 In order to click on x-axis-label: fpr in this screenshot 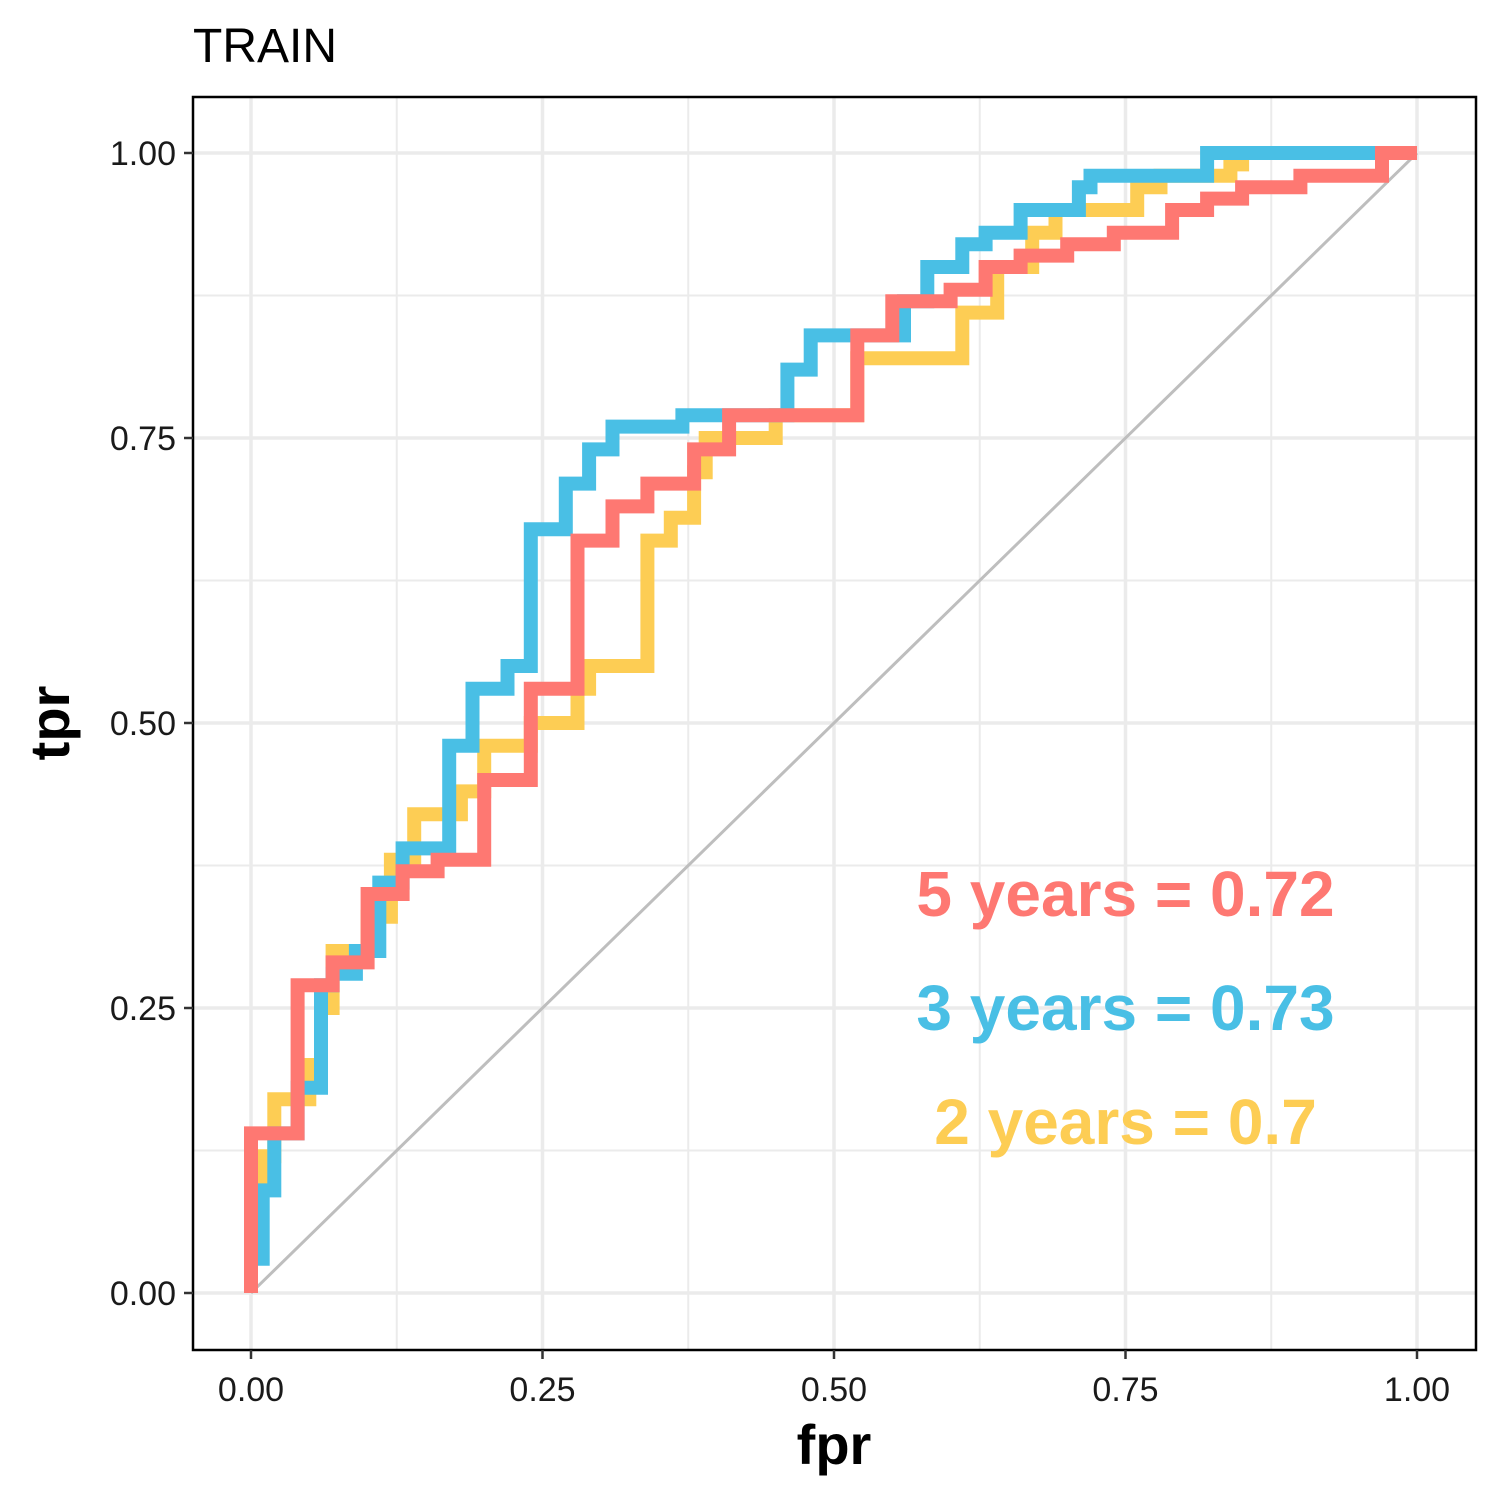, I will do `click(834, 1444)`.